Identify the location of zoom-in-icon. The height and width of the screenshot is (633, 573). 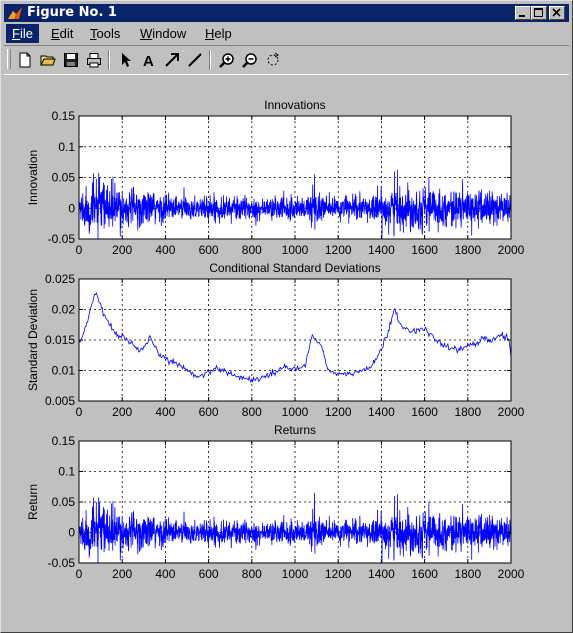
(226, 60).